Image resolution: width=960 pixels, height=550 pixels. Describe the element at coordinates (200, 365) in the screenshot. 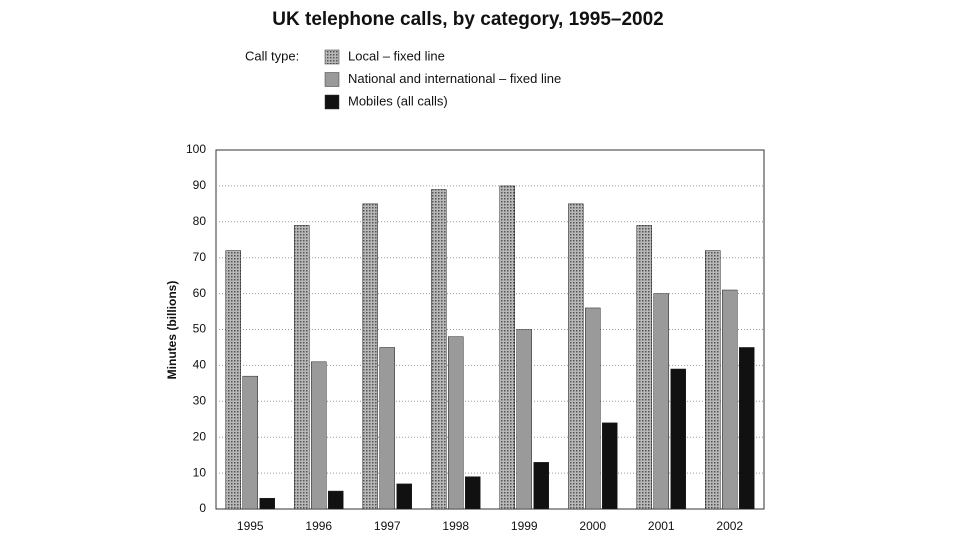

I see `y-tick-label: 40` at that location.